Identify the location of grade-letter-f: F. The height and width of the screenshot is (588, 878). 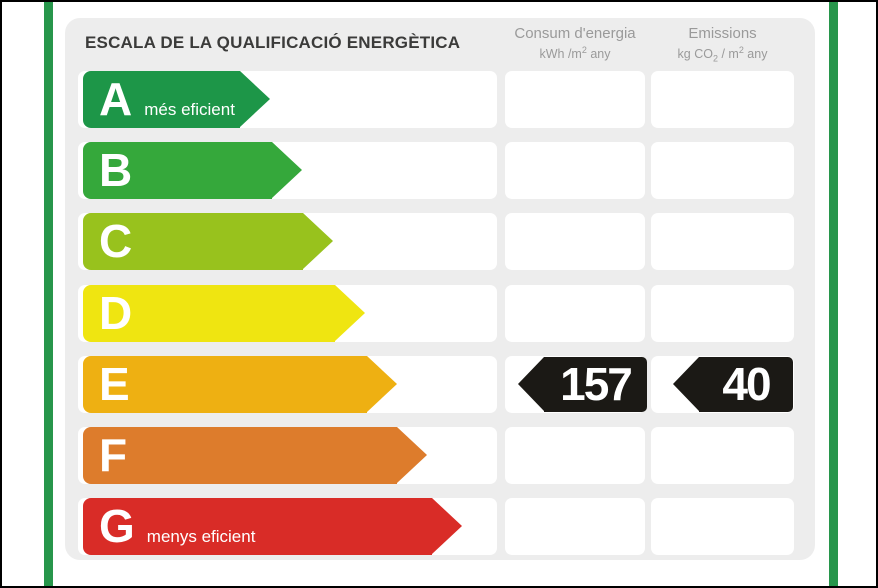
(113, 455).